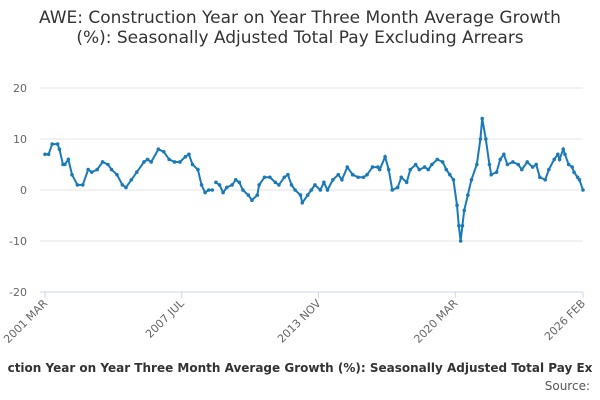 The height and width of the screenshot is (400, 600). What do you see at coordinates (25, 321) in the screenshot?
I see `x-tick-label: 2001 MAR` at bounding box center [25, 321].